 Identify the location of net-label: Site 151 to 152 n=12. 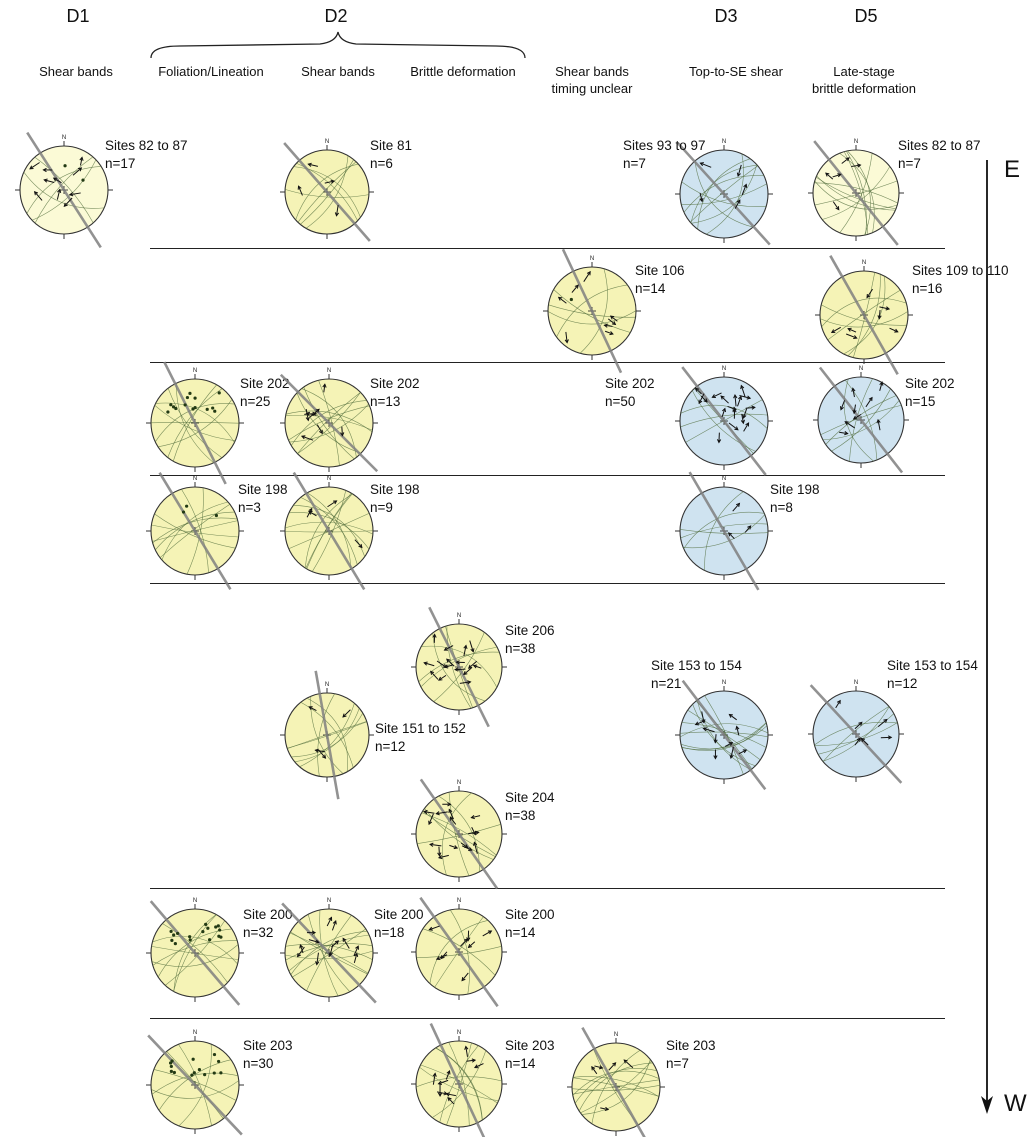
(420, 738).